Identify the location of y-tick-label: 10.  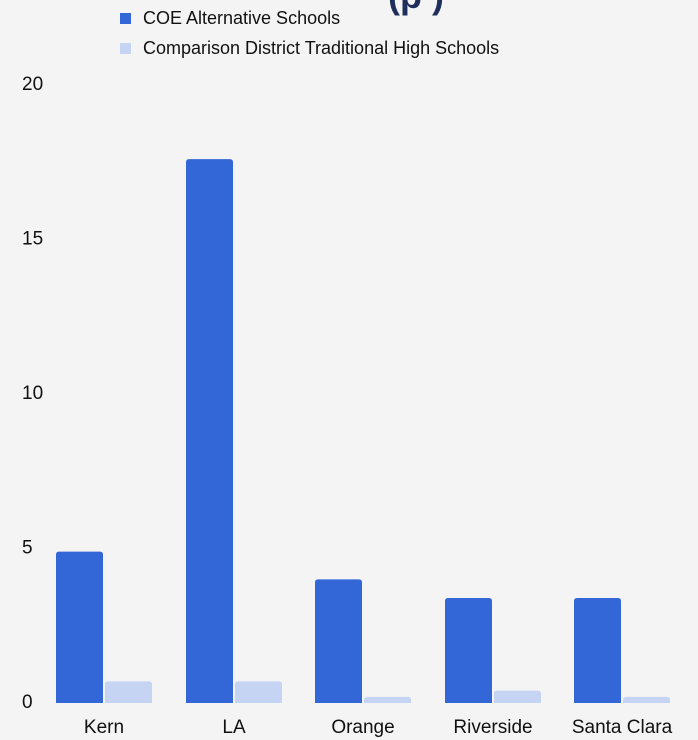
(32, 393).